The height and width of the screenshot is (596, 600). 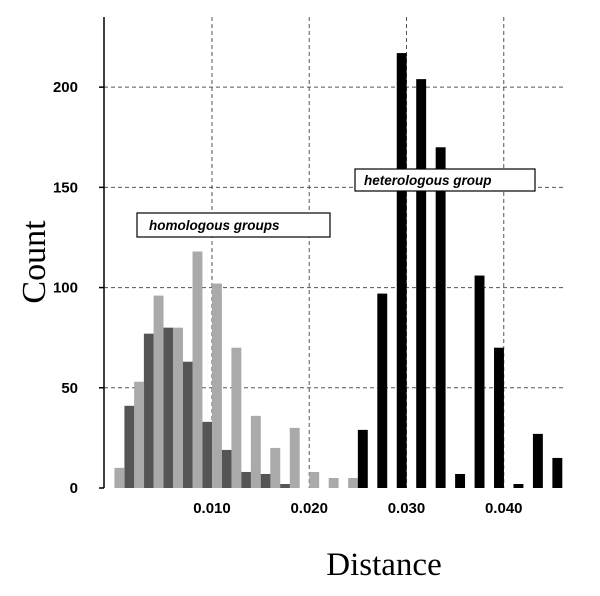 I want to click on annotation-heterologous: heterologous group, so click(x=445, y=180).